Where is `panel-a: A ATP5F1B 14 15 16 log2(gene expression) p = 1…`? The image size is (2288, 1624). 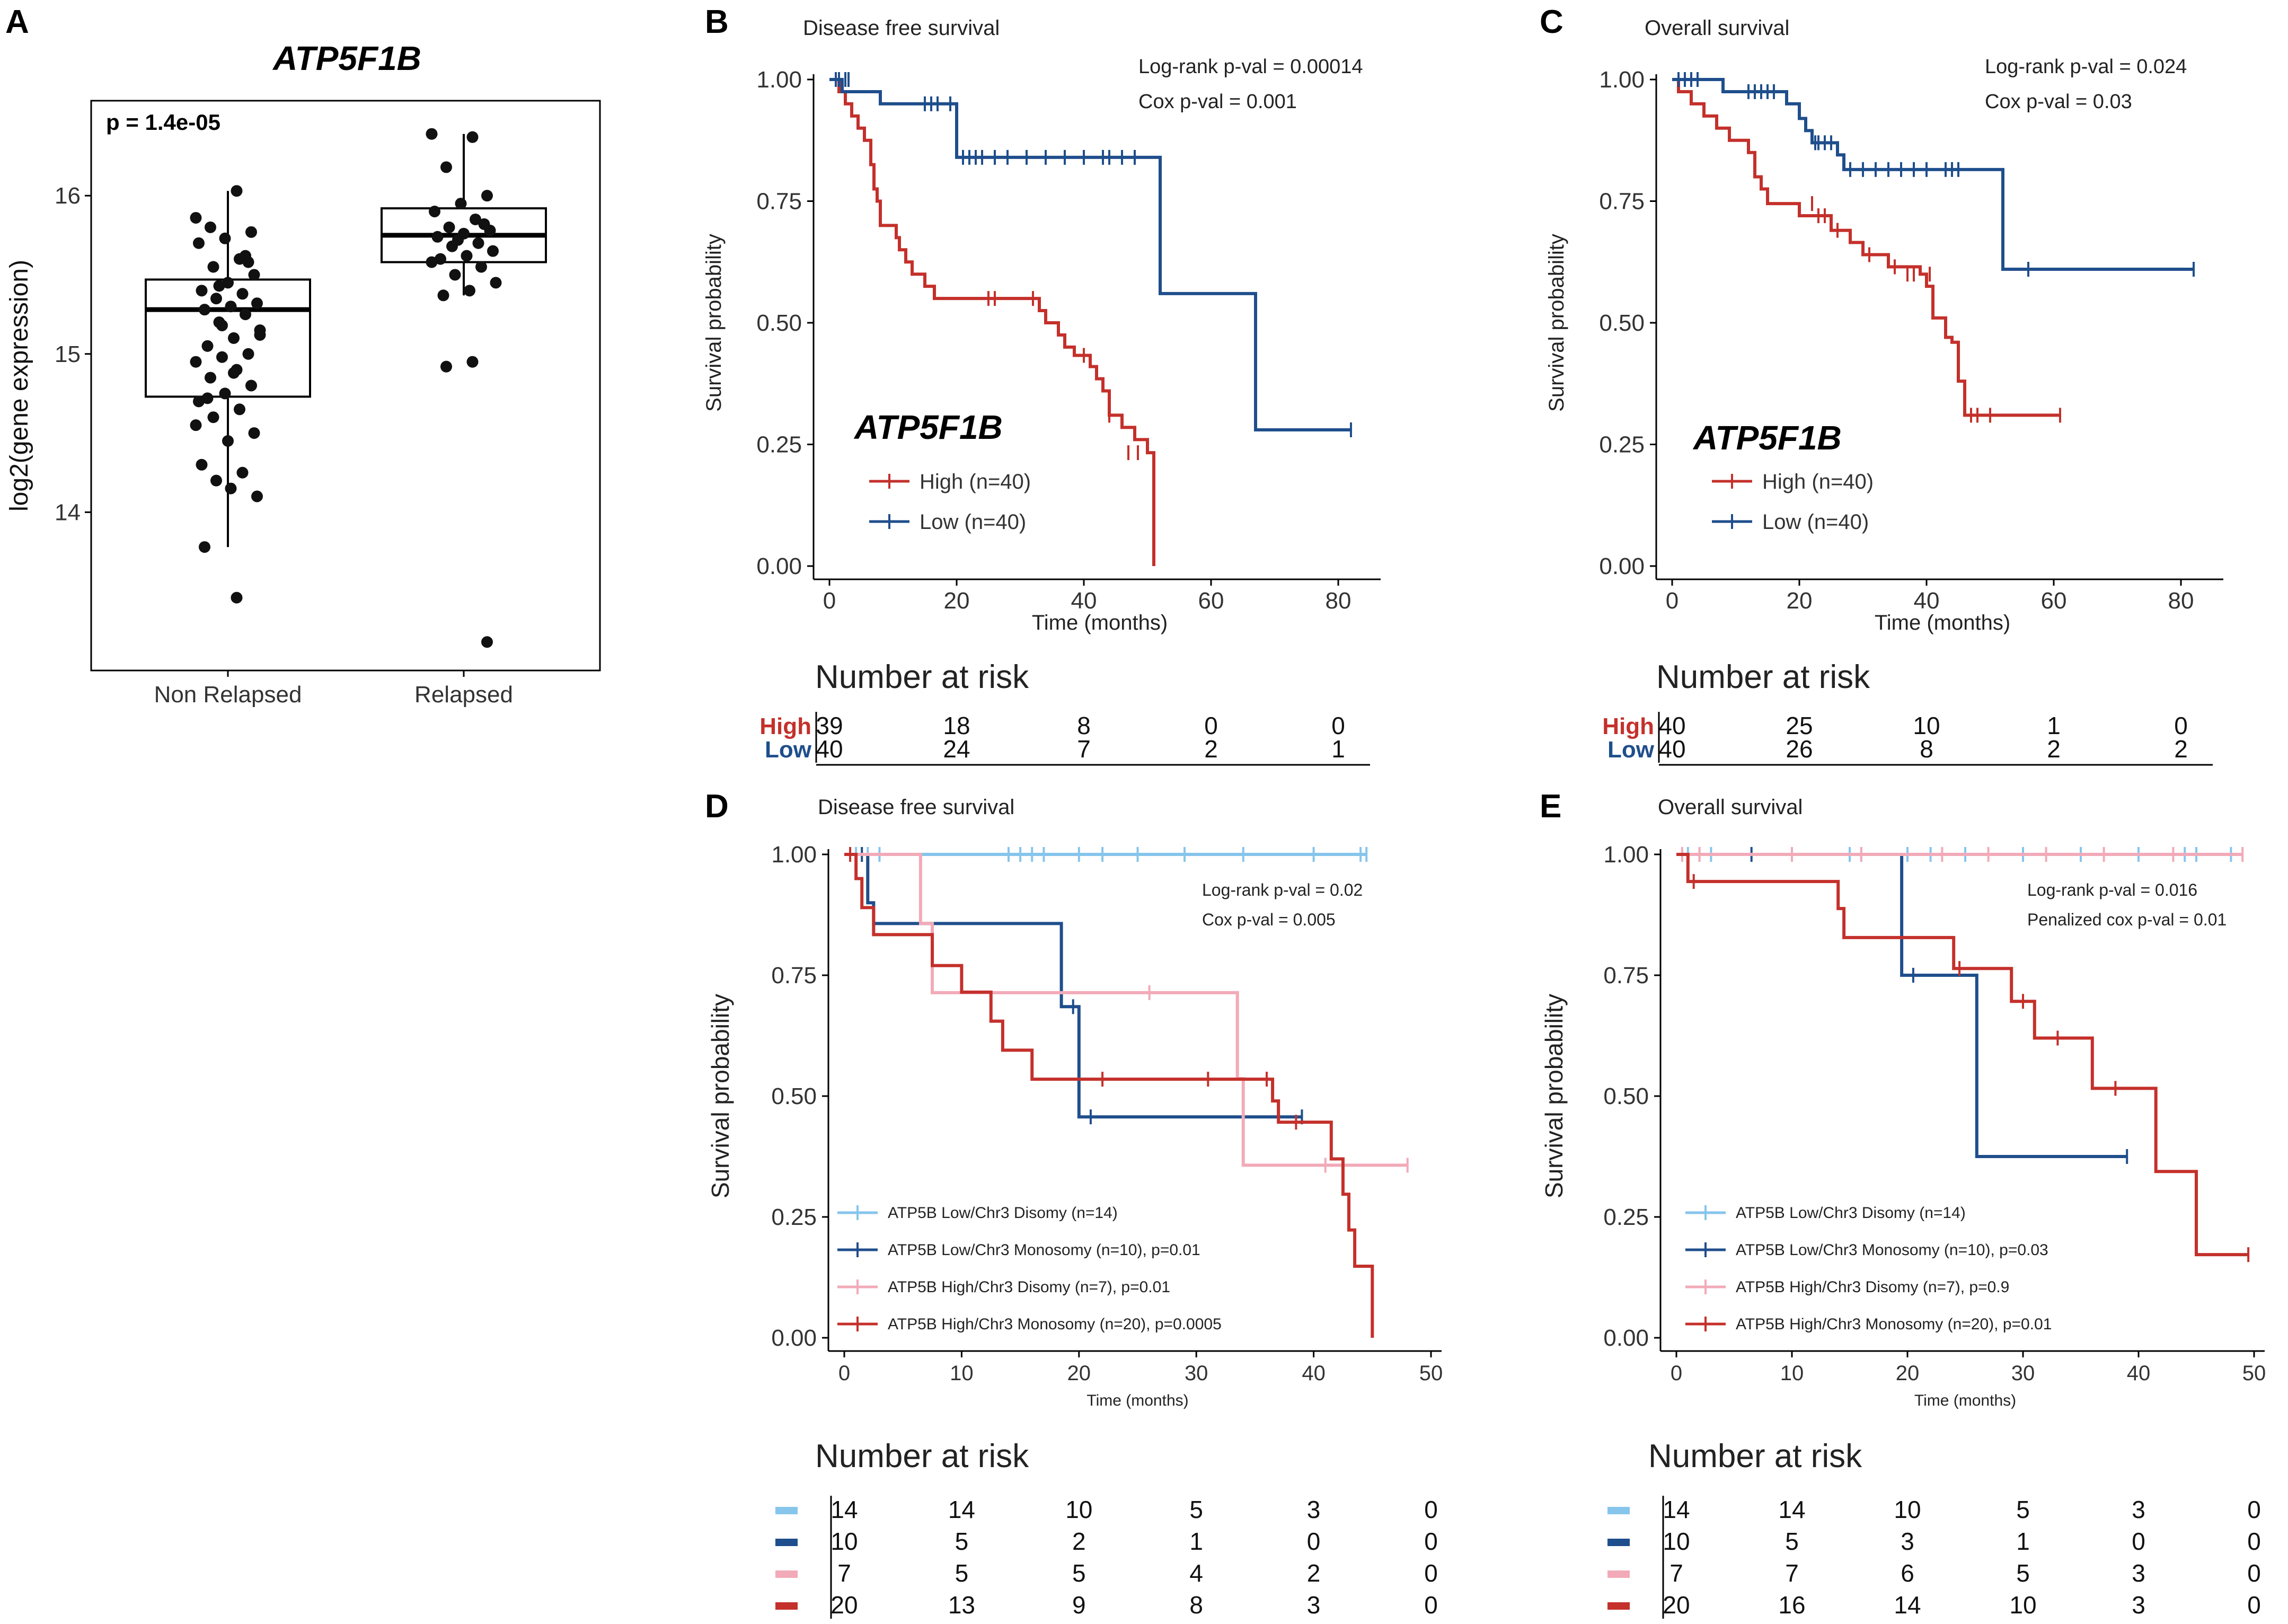 panel-a: A ATP5F1B 14 15 16 log2(gene expression) p = 1… is located at coordinates (303, 356).